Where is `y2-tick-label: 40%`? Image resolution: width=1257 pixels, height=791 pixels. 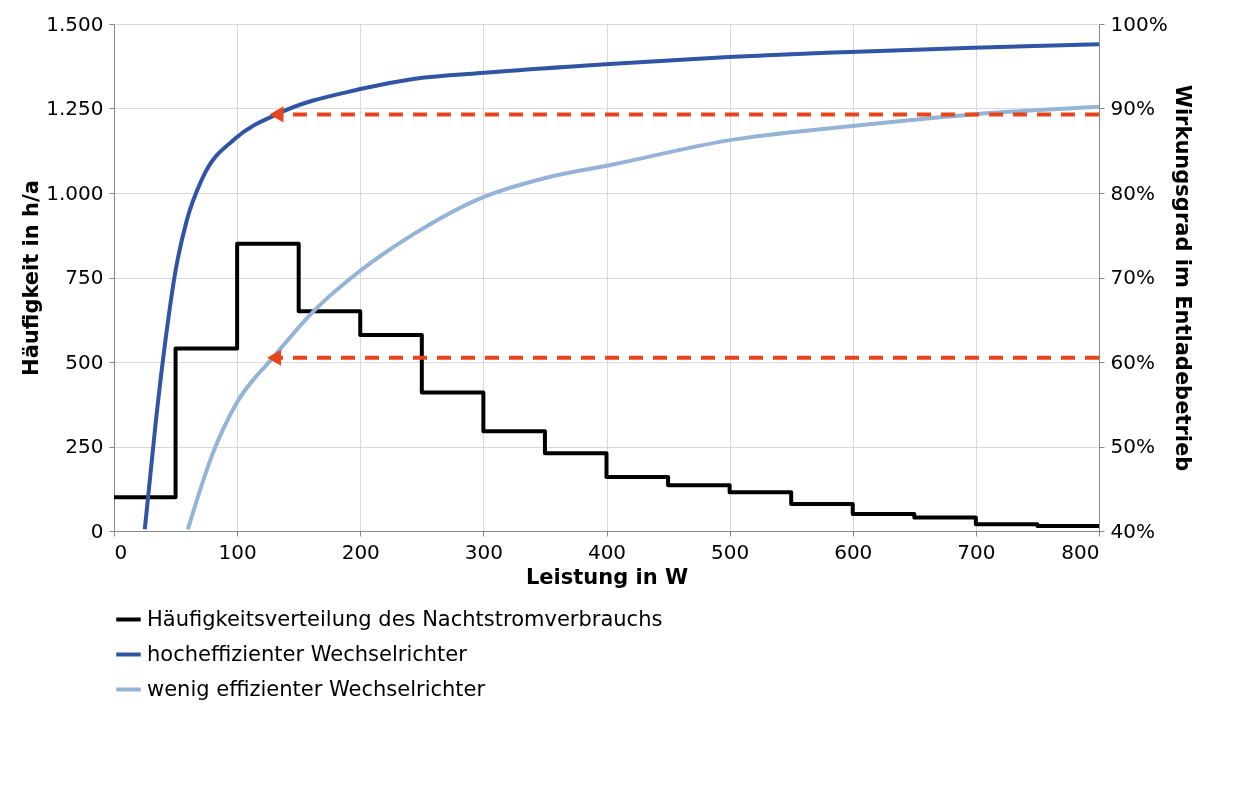 y2-tick-label: 40% is located at coordinates (1132, 530).